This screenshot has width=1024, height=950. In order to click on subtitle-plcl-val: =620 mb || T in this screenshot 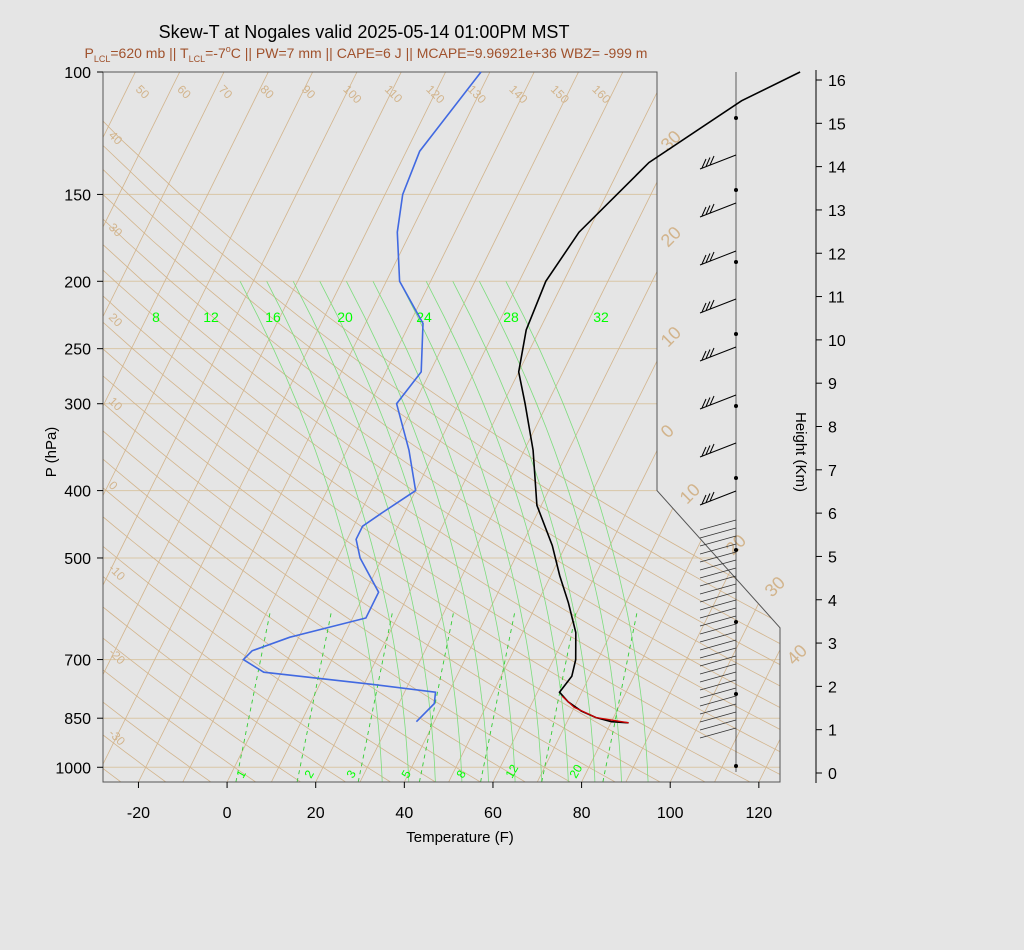, I will do `click(149, 53)`.